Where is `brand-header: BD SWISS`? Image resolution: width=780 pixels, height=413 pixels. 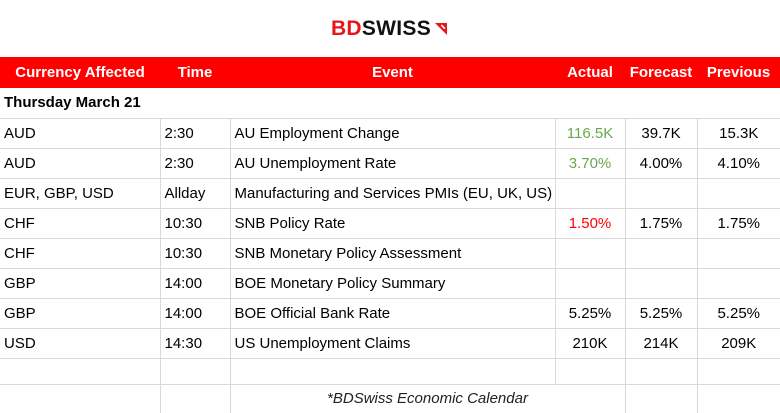
brand-header: BD SWISS is located at coordinates (390, 28).